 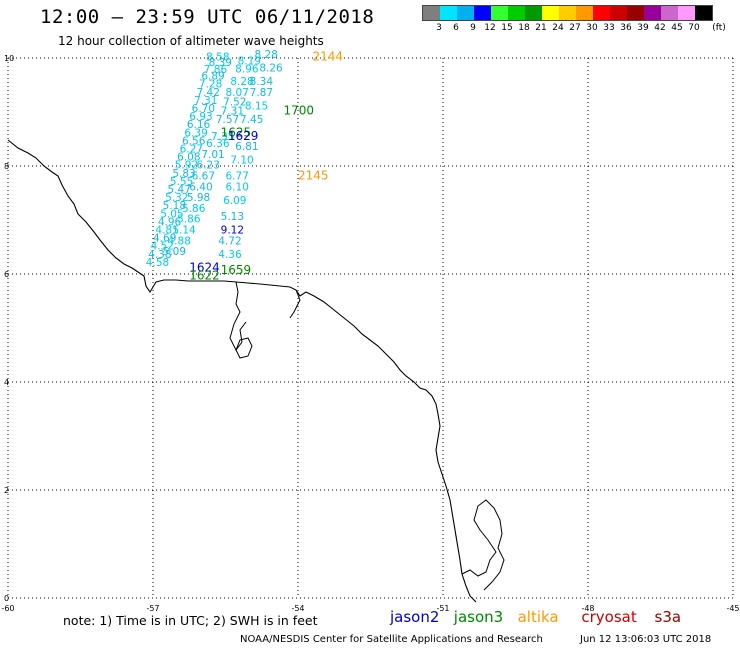 What do you see at coordinates (166, 231) in the screenshot?
I see `swh-value: 4.81` at bounding box center [166, 231].